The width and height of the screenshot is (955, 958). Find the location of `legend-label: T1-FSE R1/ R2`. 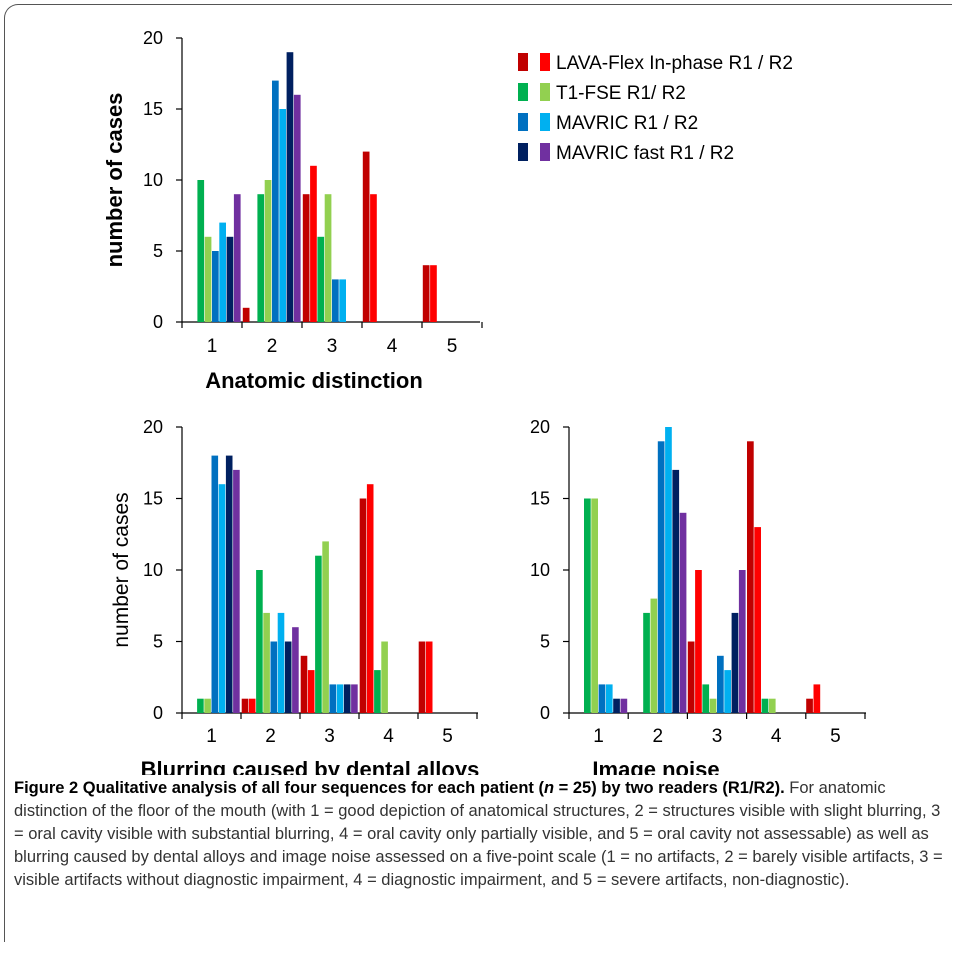

legend-label: T1-FSE R1/ R2 is located at coordinates (621, 93).